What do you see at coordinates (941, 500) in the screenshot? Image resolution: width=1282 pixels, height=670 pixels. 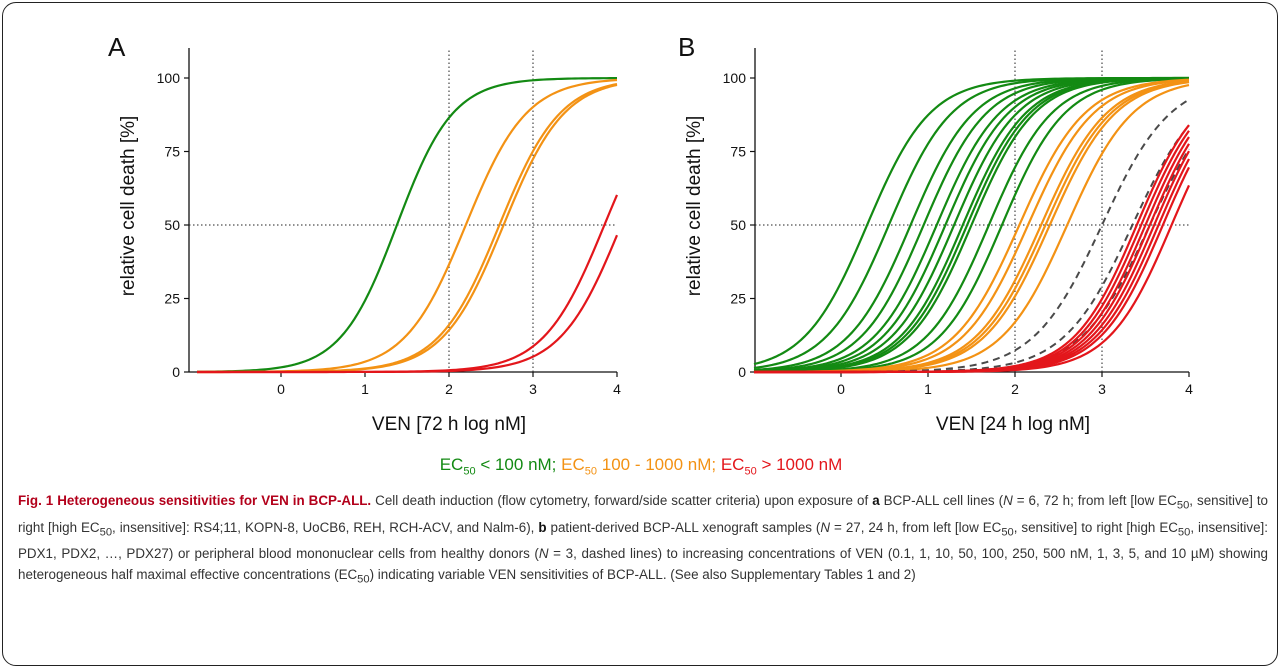 I see `caption-text: BCP-ALL cell lines (` at bounding box center [941, 500].